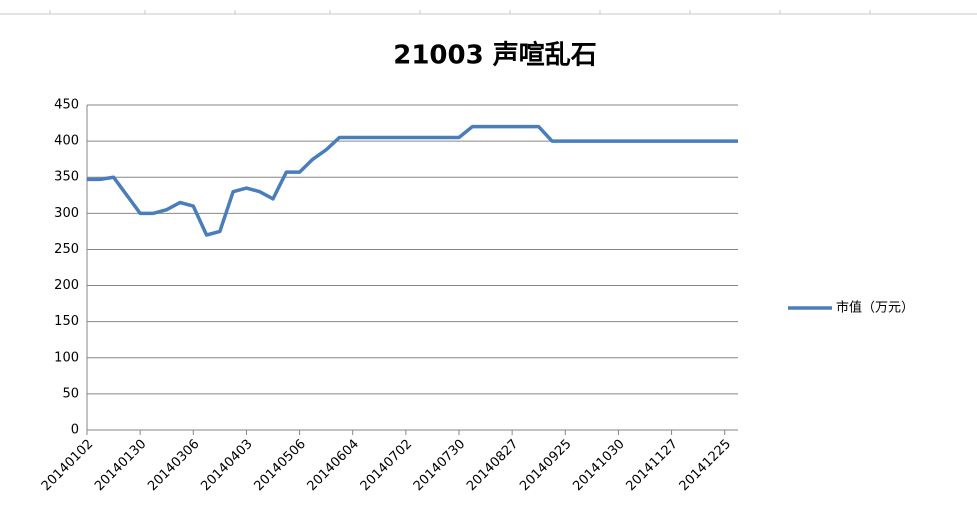 This screenshot has height=527, width=977. I want to click on y-tick-label: 350, so click(66, 177).